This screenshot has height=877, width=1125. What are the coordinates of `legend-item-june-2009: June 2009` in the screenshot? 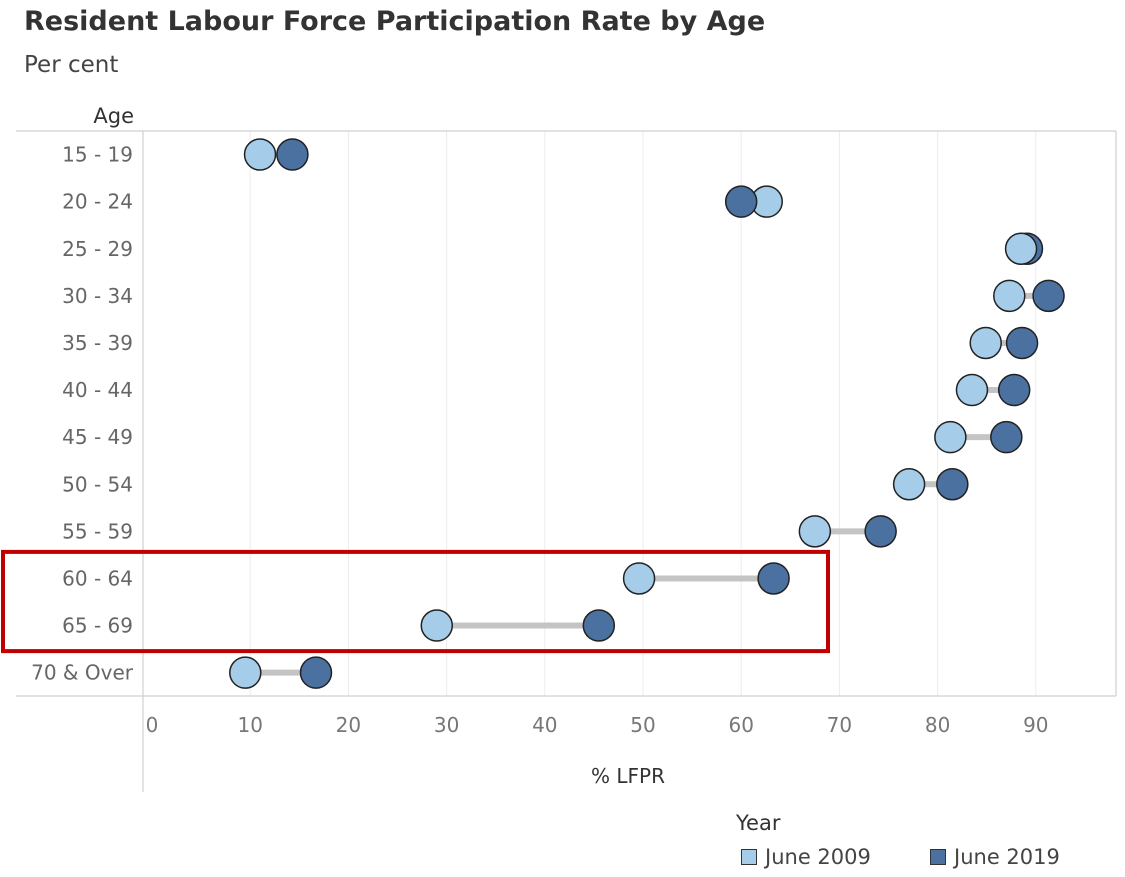 It's located at (806, 857).